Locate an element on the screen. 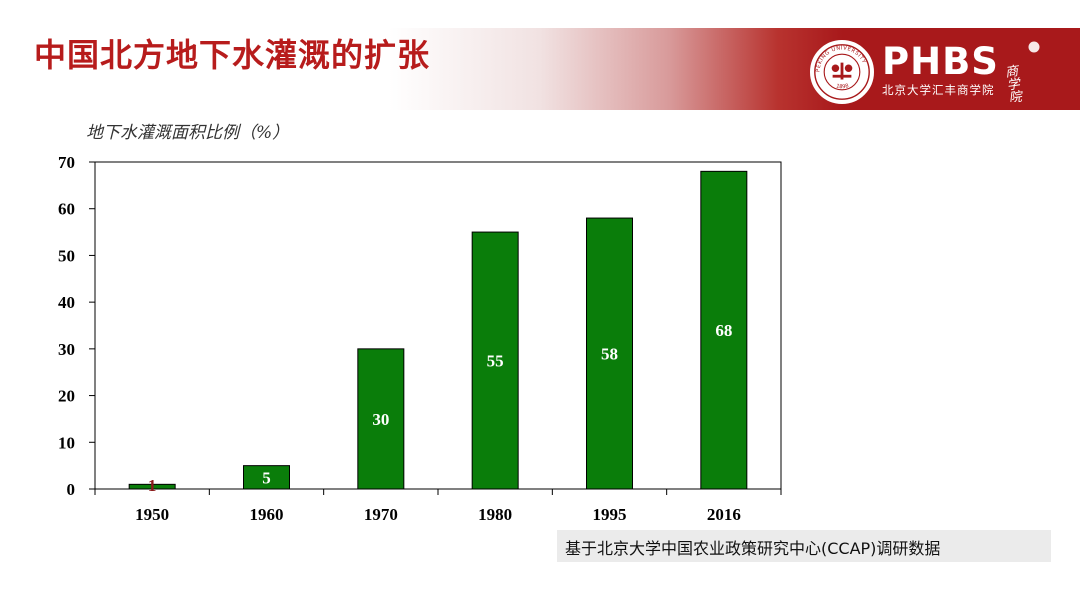 This screenshot has height=608, width=1080. bar-1970 is located at coordinates (381, 419).